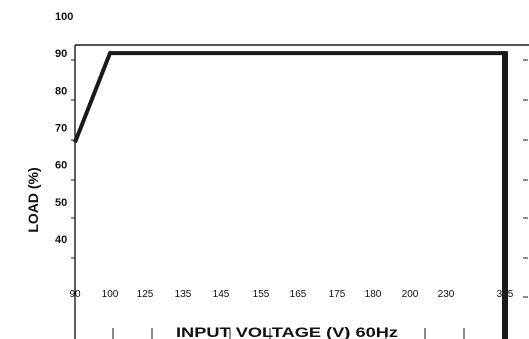  I want to click on y-tick-labels: 40 50 60 70 80 90 100, so click(64, 128).